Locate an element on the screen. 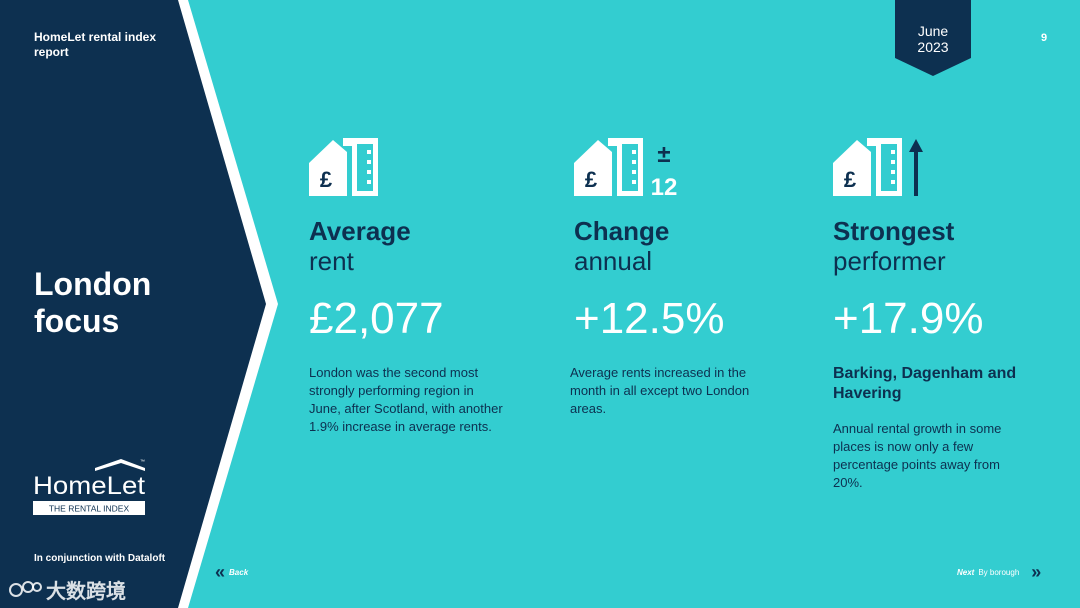 The height and width of the screenshot is (608, 1080). watermark-text: 大数跨境 is located at coordinates (86, 591).